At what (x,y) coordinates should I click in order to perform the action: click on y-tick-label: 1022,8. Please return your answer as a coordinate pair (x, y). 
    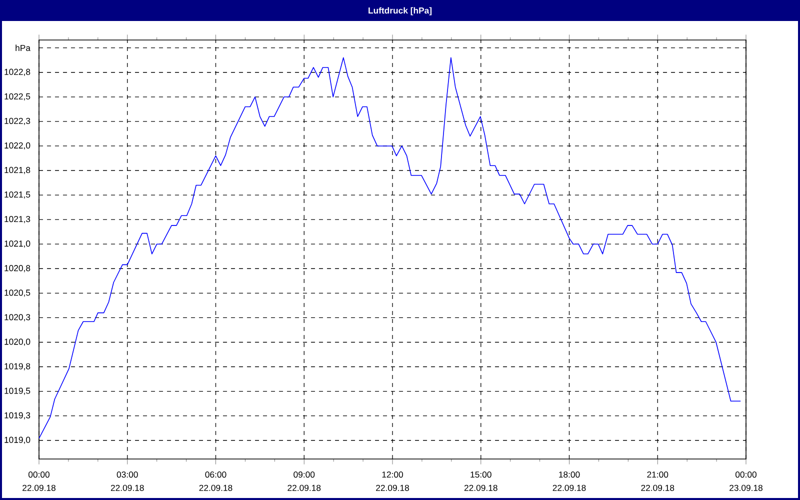
    Looking at the image, I should click on (17, 72).